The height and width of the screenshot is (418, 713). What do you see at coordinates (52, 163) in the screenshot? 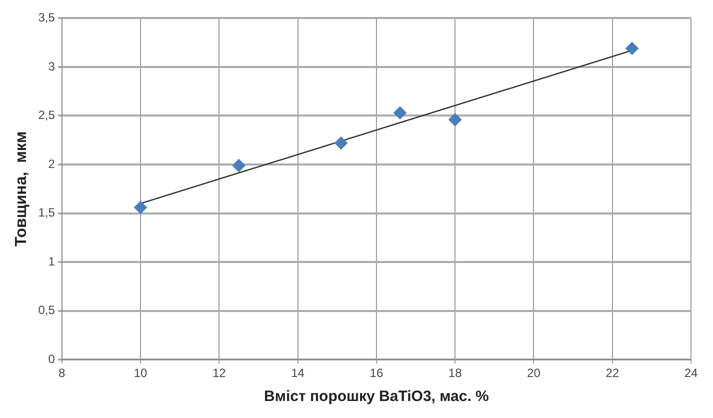
I see `y-tick-label: 2` at bounding box center [52, 163].